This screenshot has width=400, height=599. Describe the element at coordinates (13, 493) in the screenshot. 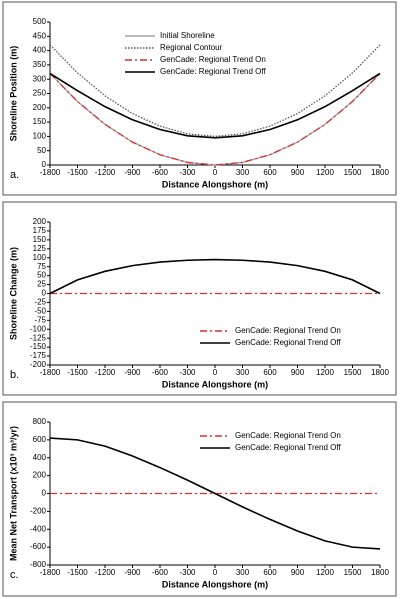

I see `y-axis-label: Mean Net Transport (x10³ m³/yr)` at that location.